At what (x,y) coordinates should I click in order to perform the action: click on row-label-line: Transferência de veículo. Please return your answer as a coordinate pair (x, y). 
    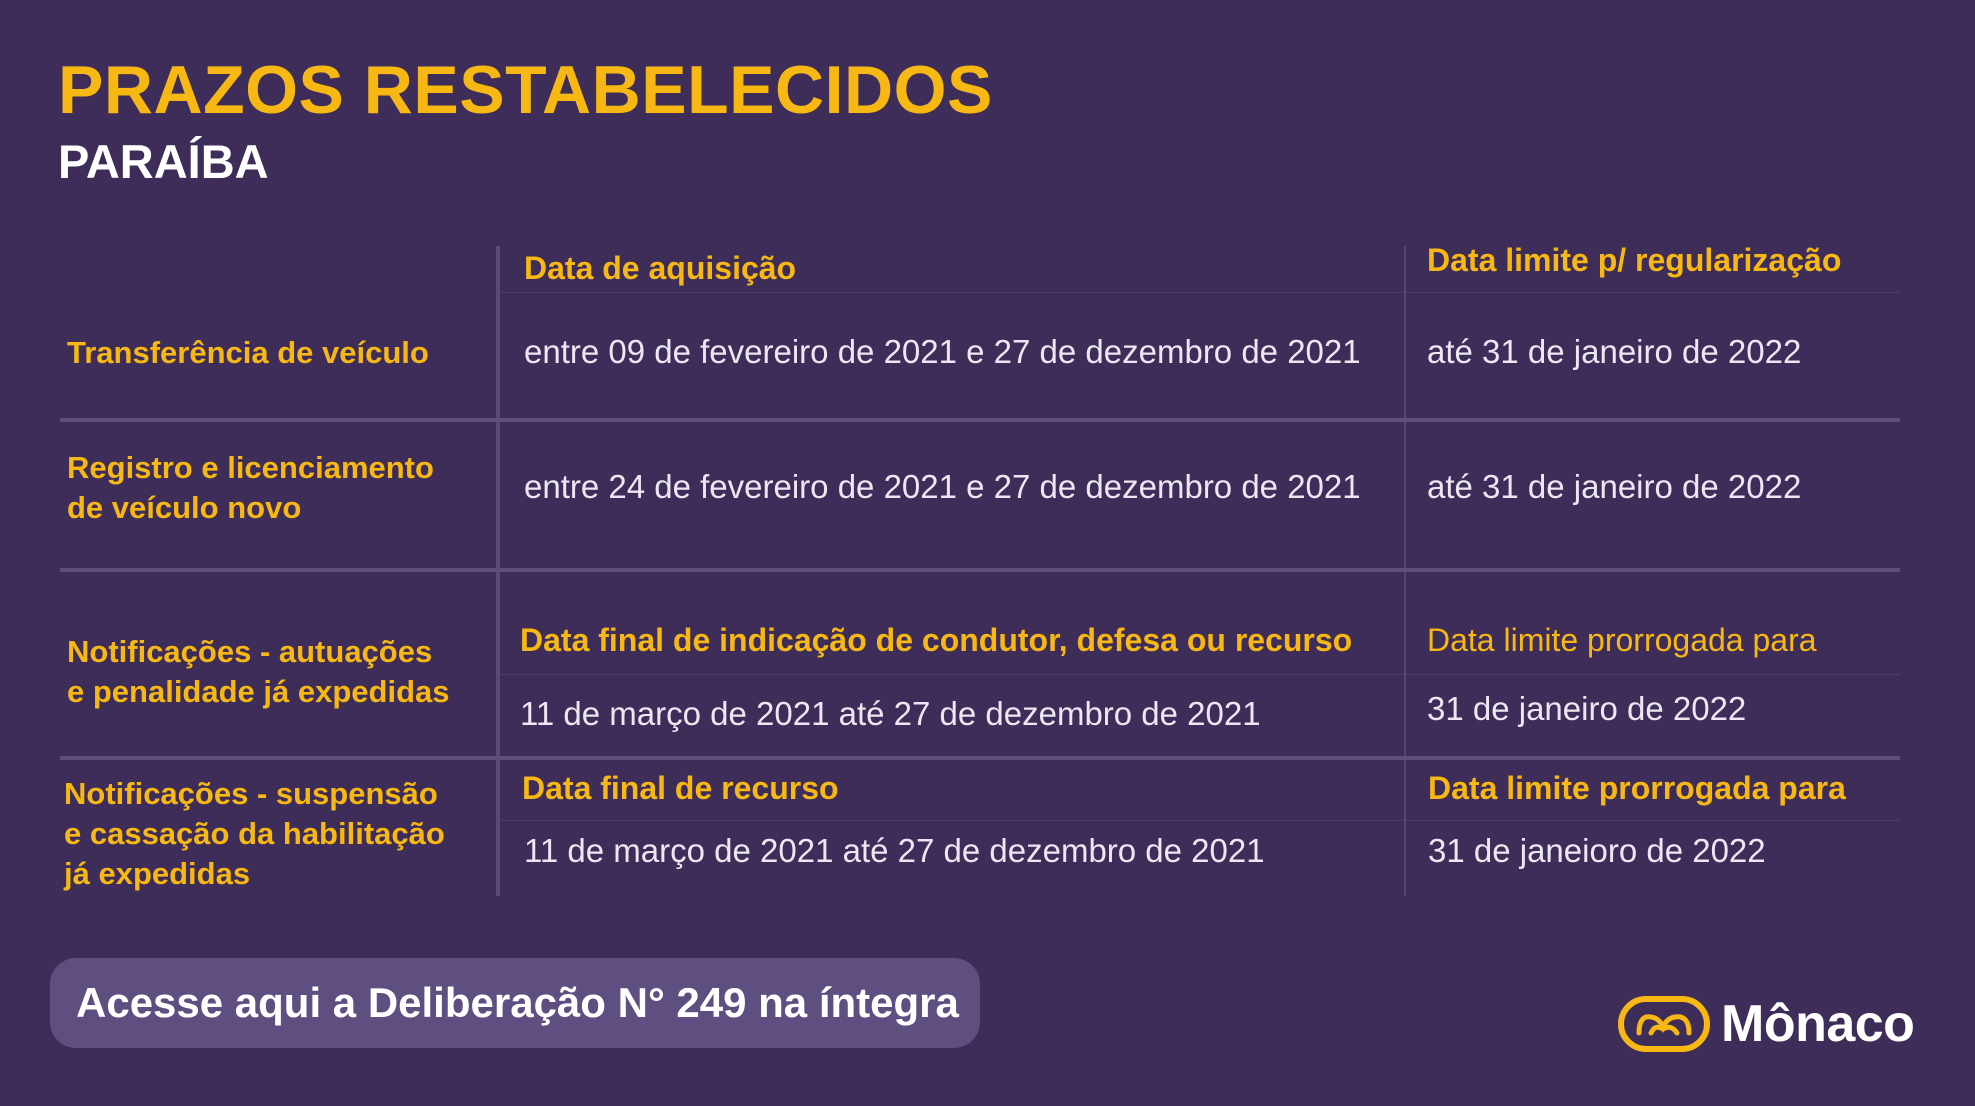
    Looking at the image, I should click on (248, 352).